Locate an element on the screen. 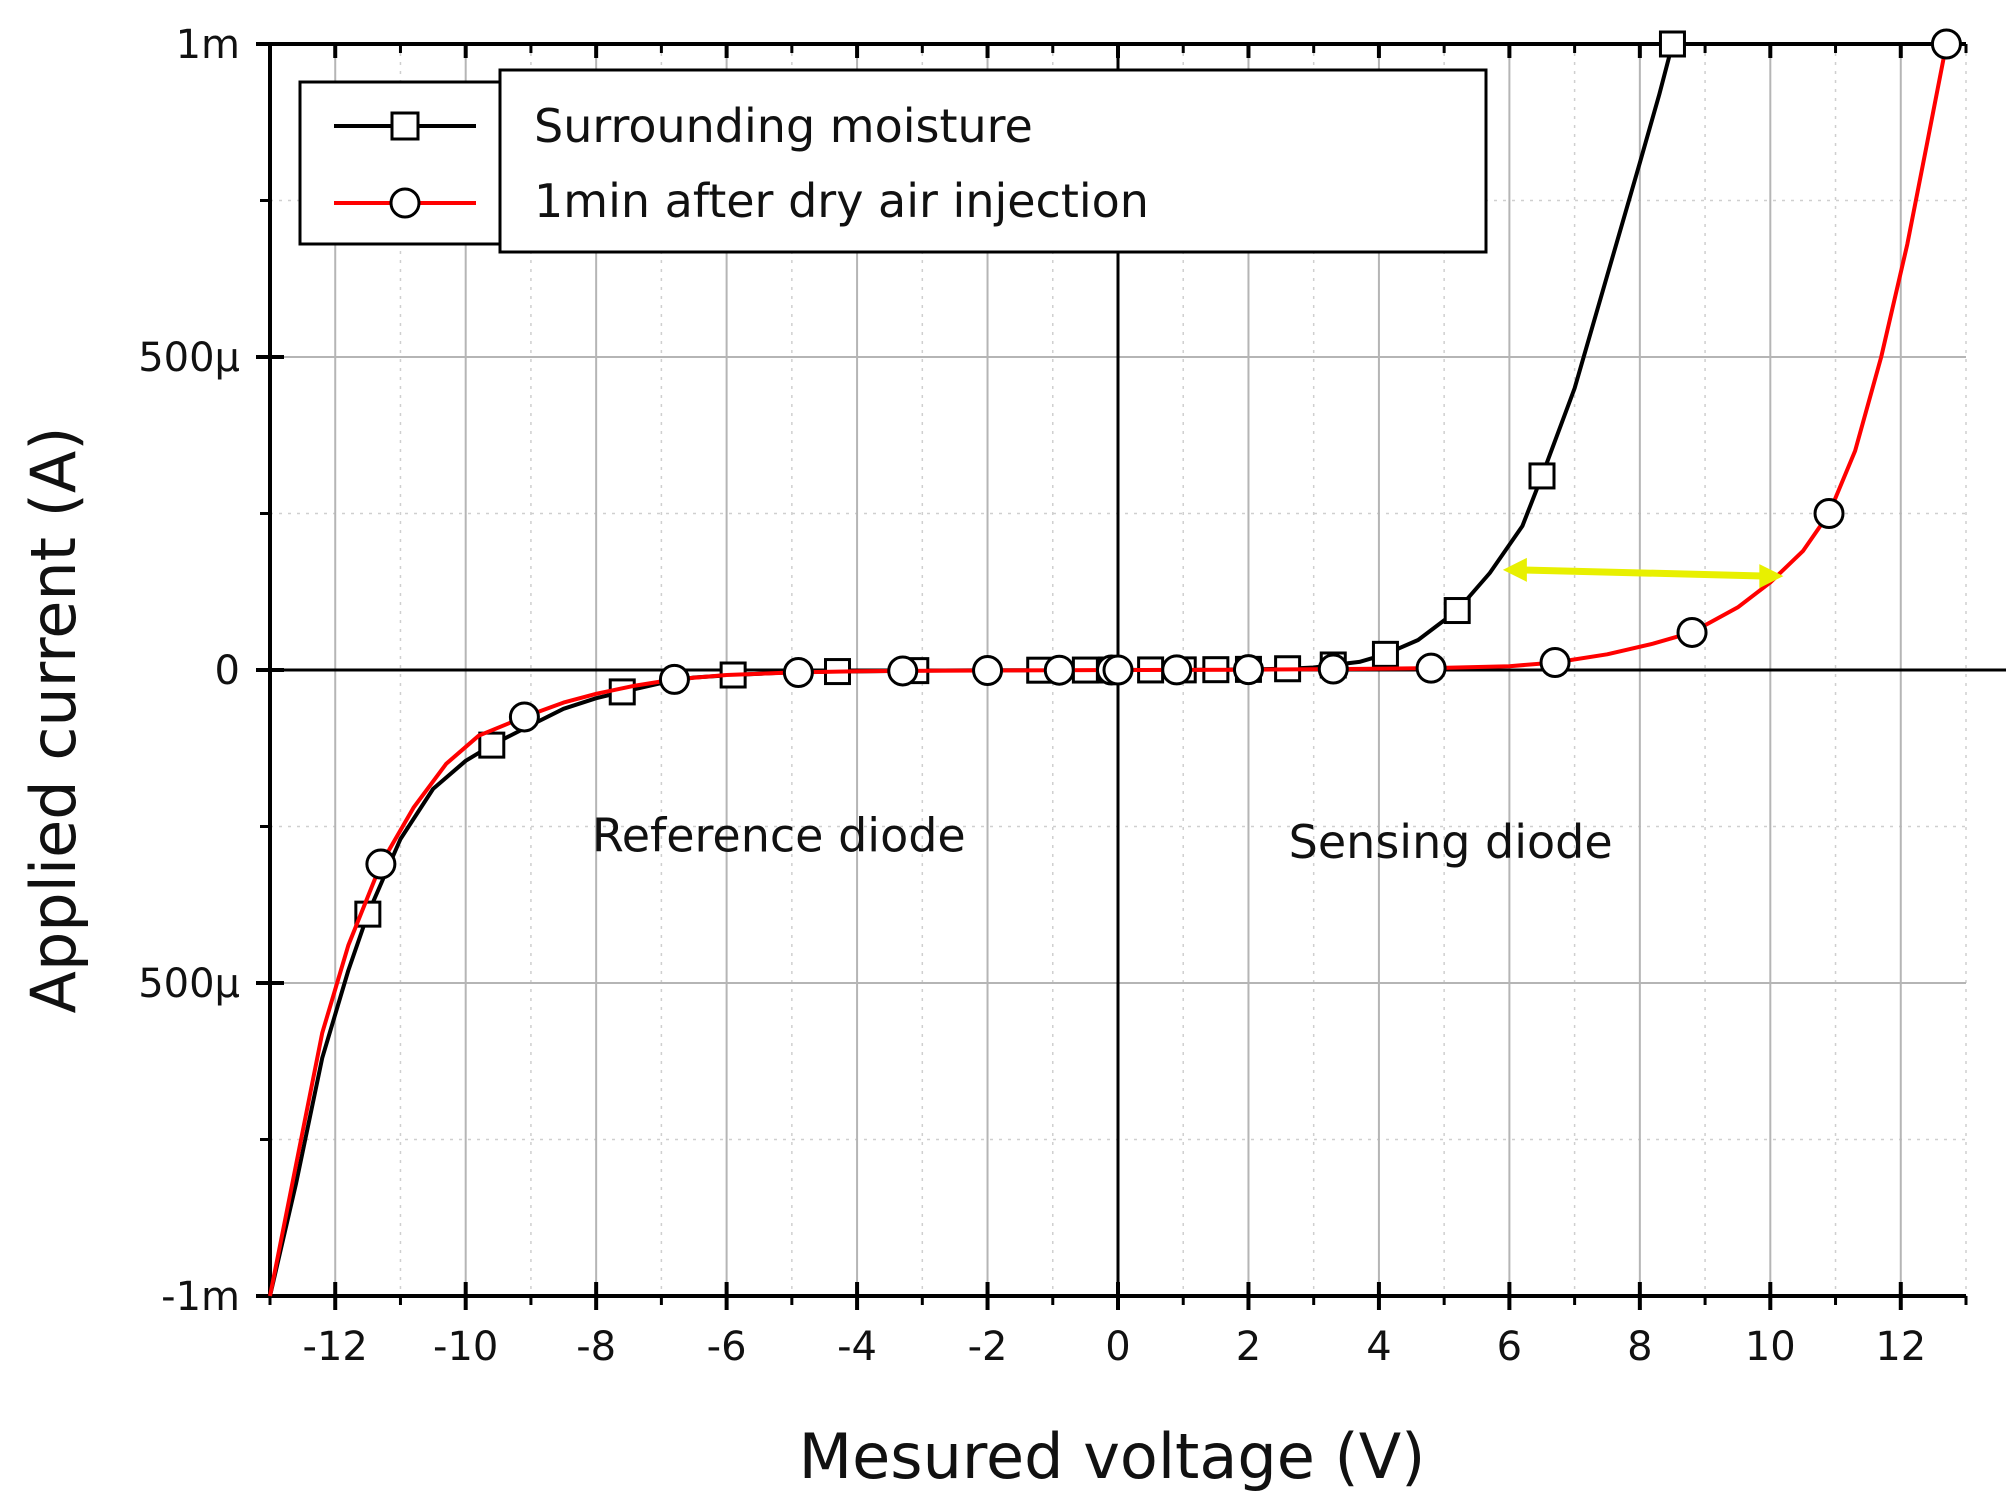 The image size is (2006, 1506). legend-marker-square is located at coordinates (405, 126).